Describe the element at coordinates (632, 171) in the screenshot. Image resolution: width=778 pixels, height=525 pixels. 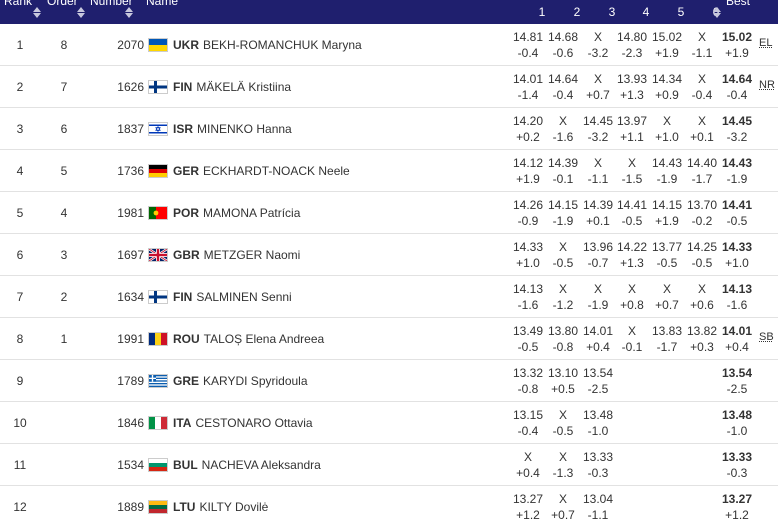
I see `attempt-4-cell: X -1.5` at that location.